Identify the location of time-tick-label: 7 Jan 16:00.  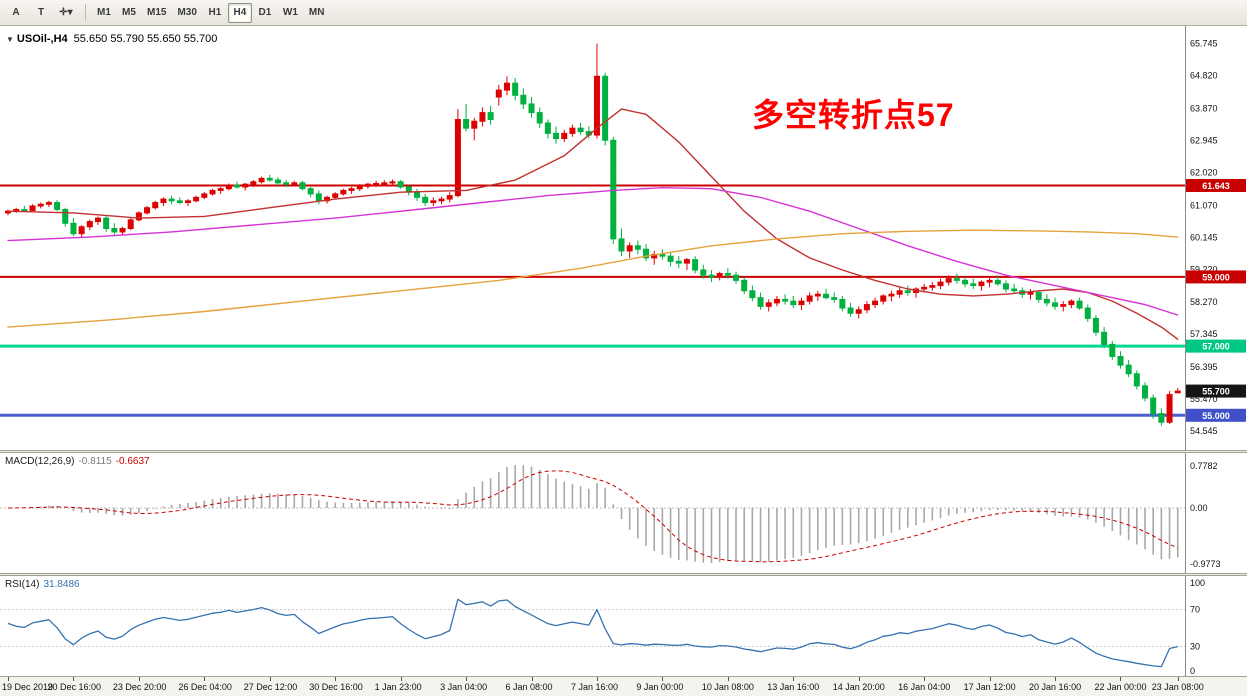
(594, 687).